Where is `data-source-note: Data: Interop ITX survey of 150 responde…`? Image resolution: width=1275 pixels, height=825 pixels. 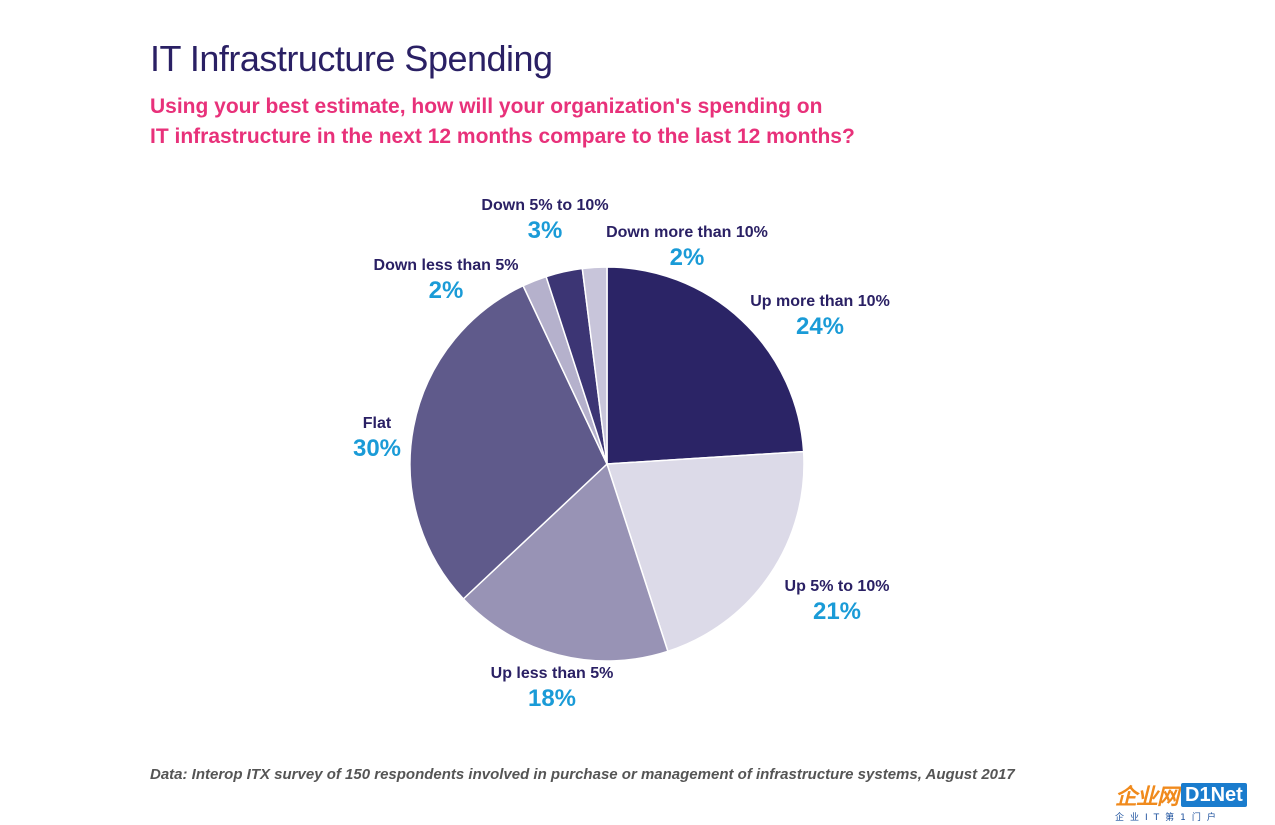
data-source-note: Data: Interop ITX survey of 150 responde… is located at coordinates (582, 774).